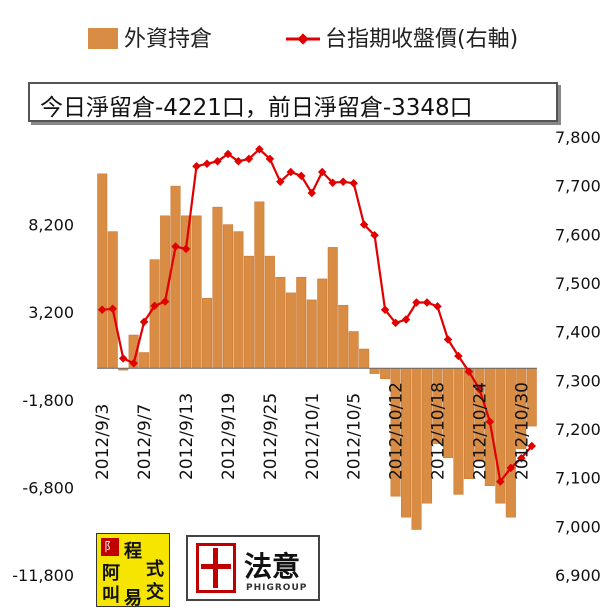 This screenshot has height=616, width=610. What do you see at coordinates (187, 436) in the screenshot?
I see `x-axis-date-label: 2012/9/13` at bounding box center [187, 436].